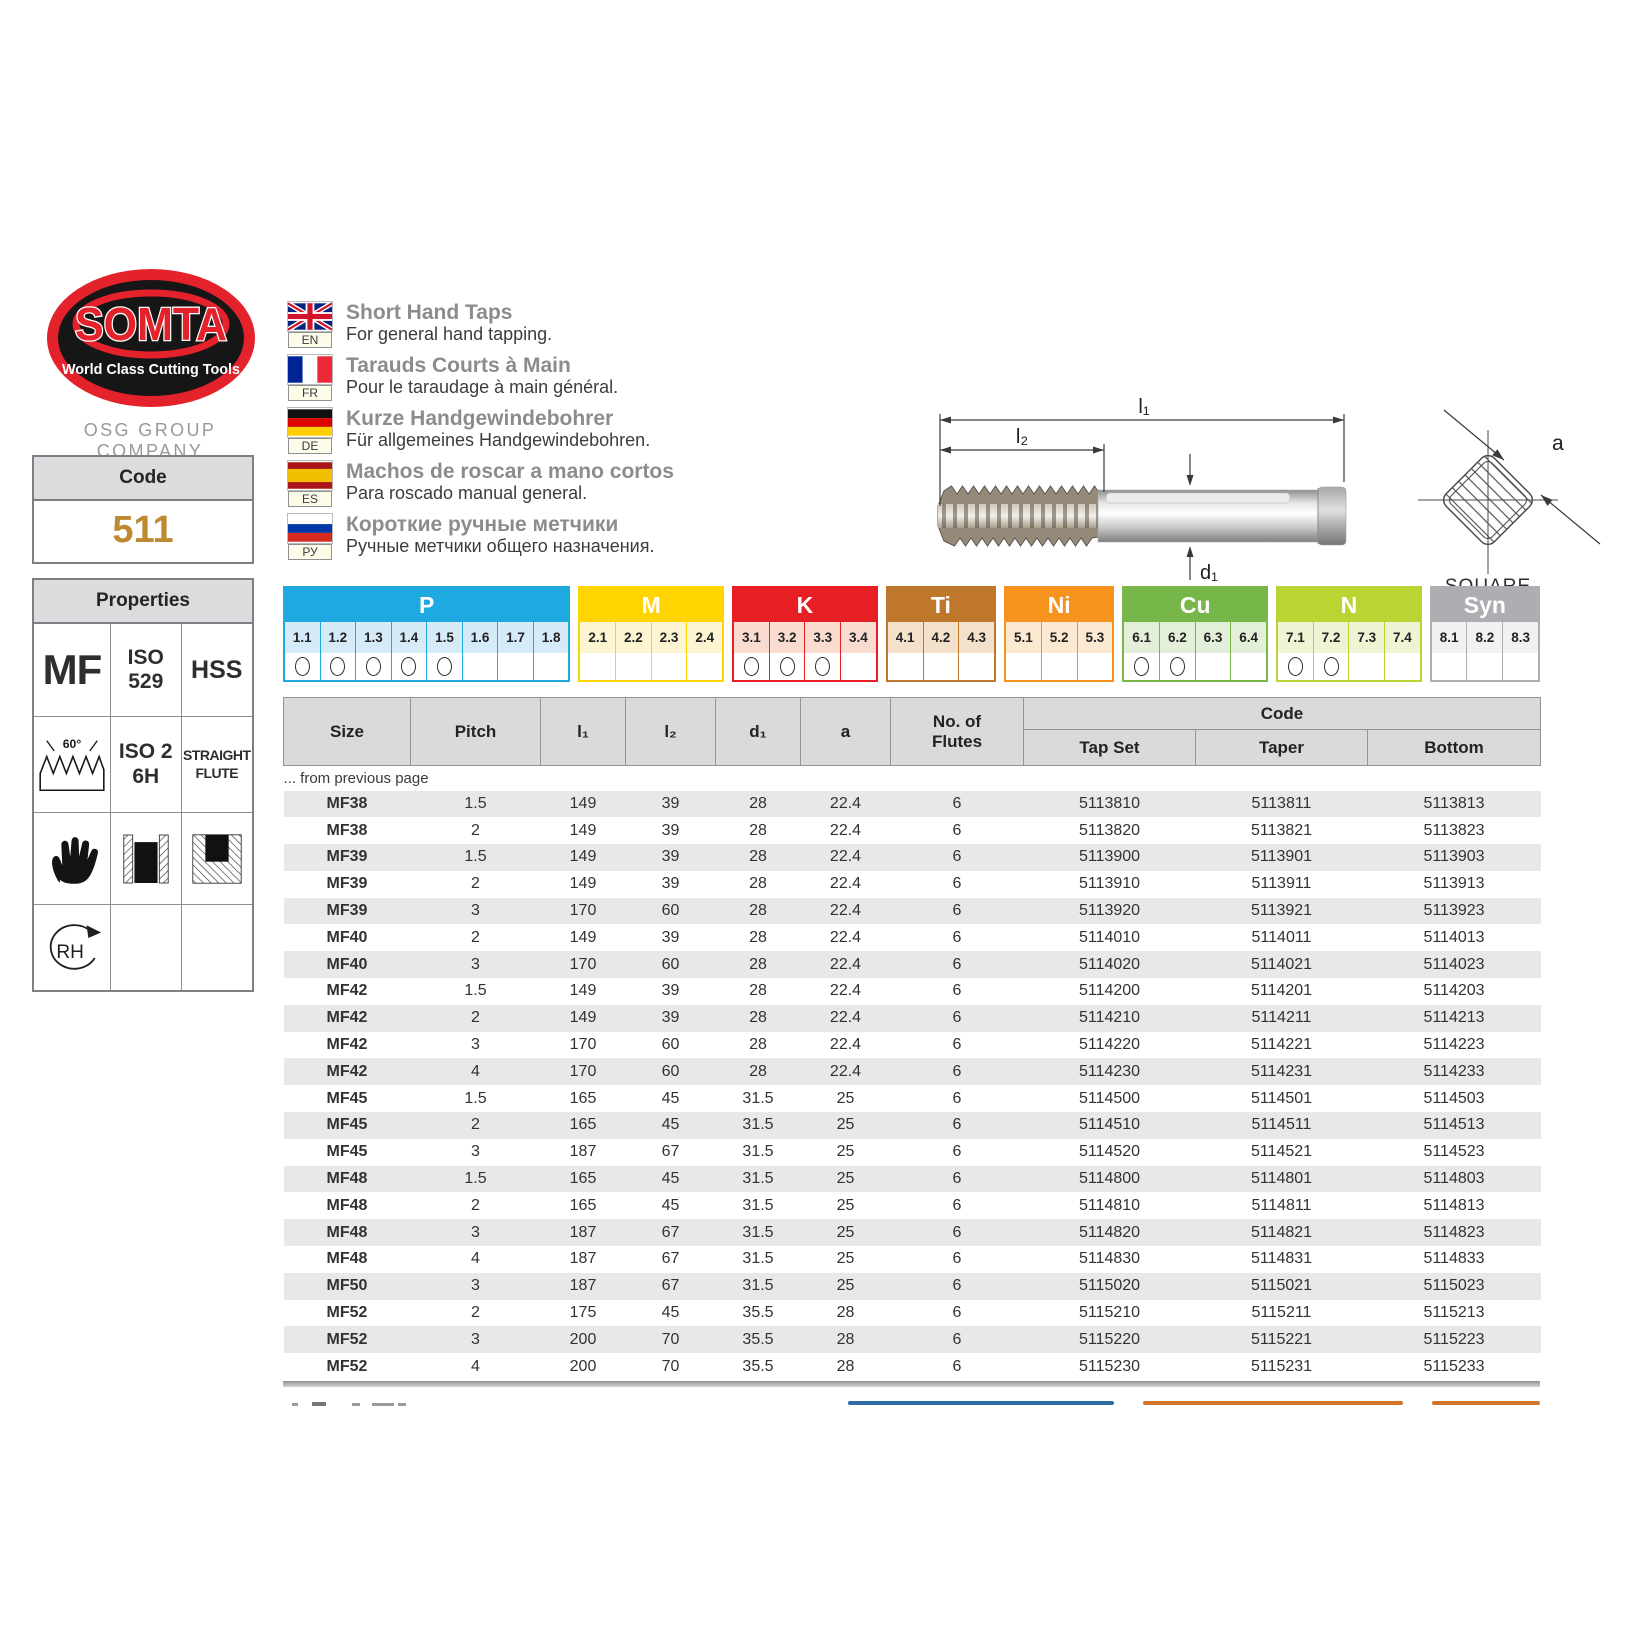 Image resolution: width=1640 pixels, height=1640 pixels. I want to click on cell: 39, so click(670, 937).